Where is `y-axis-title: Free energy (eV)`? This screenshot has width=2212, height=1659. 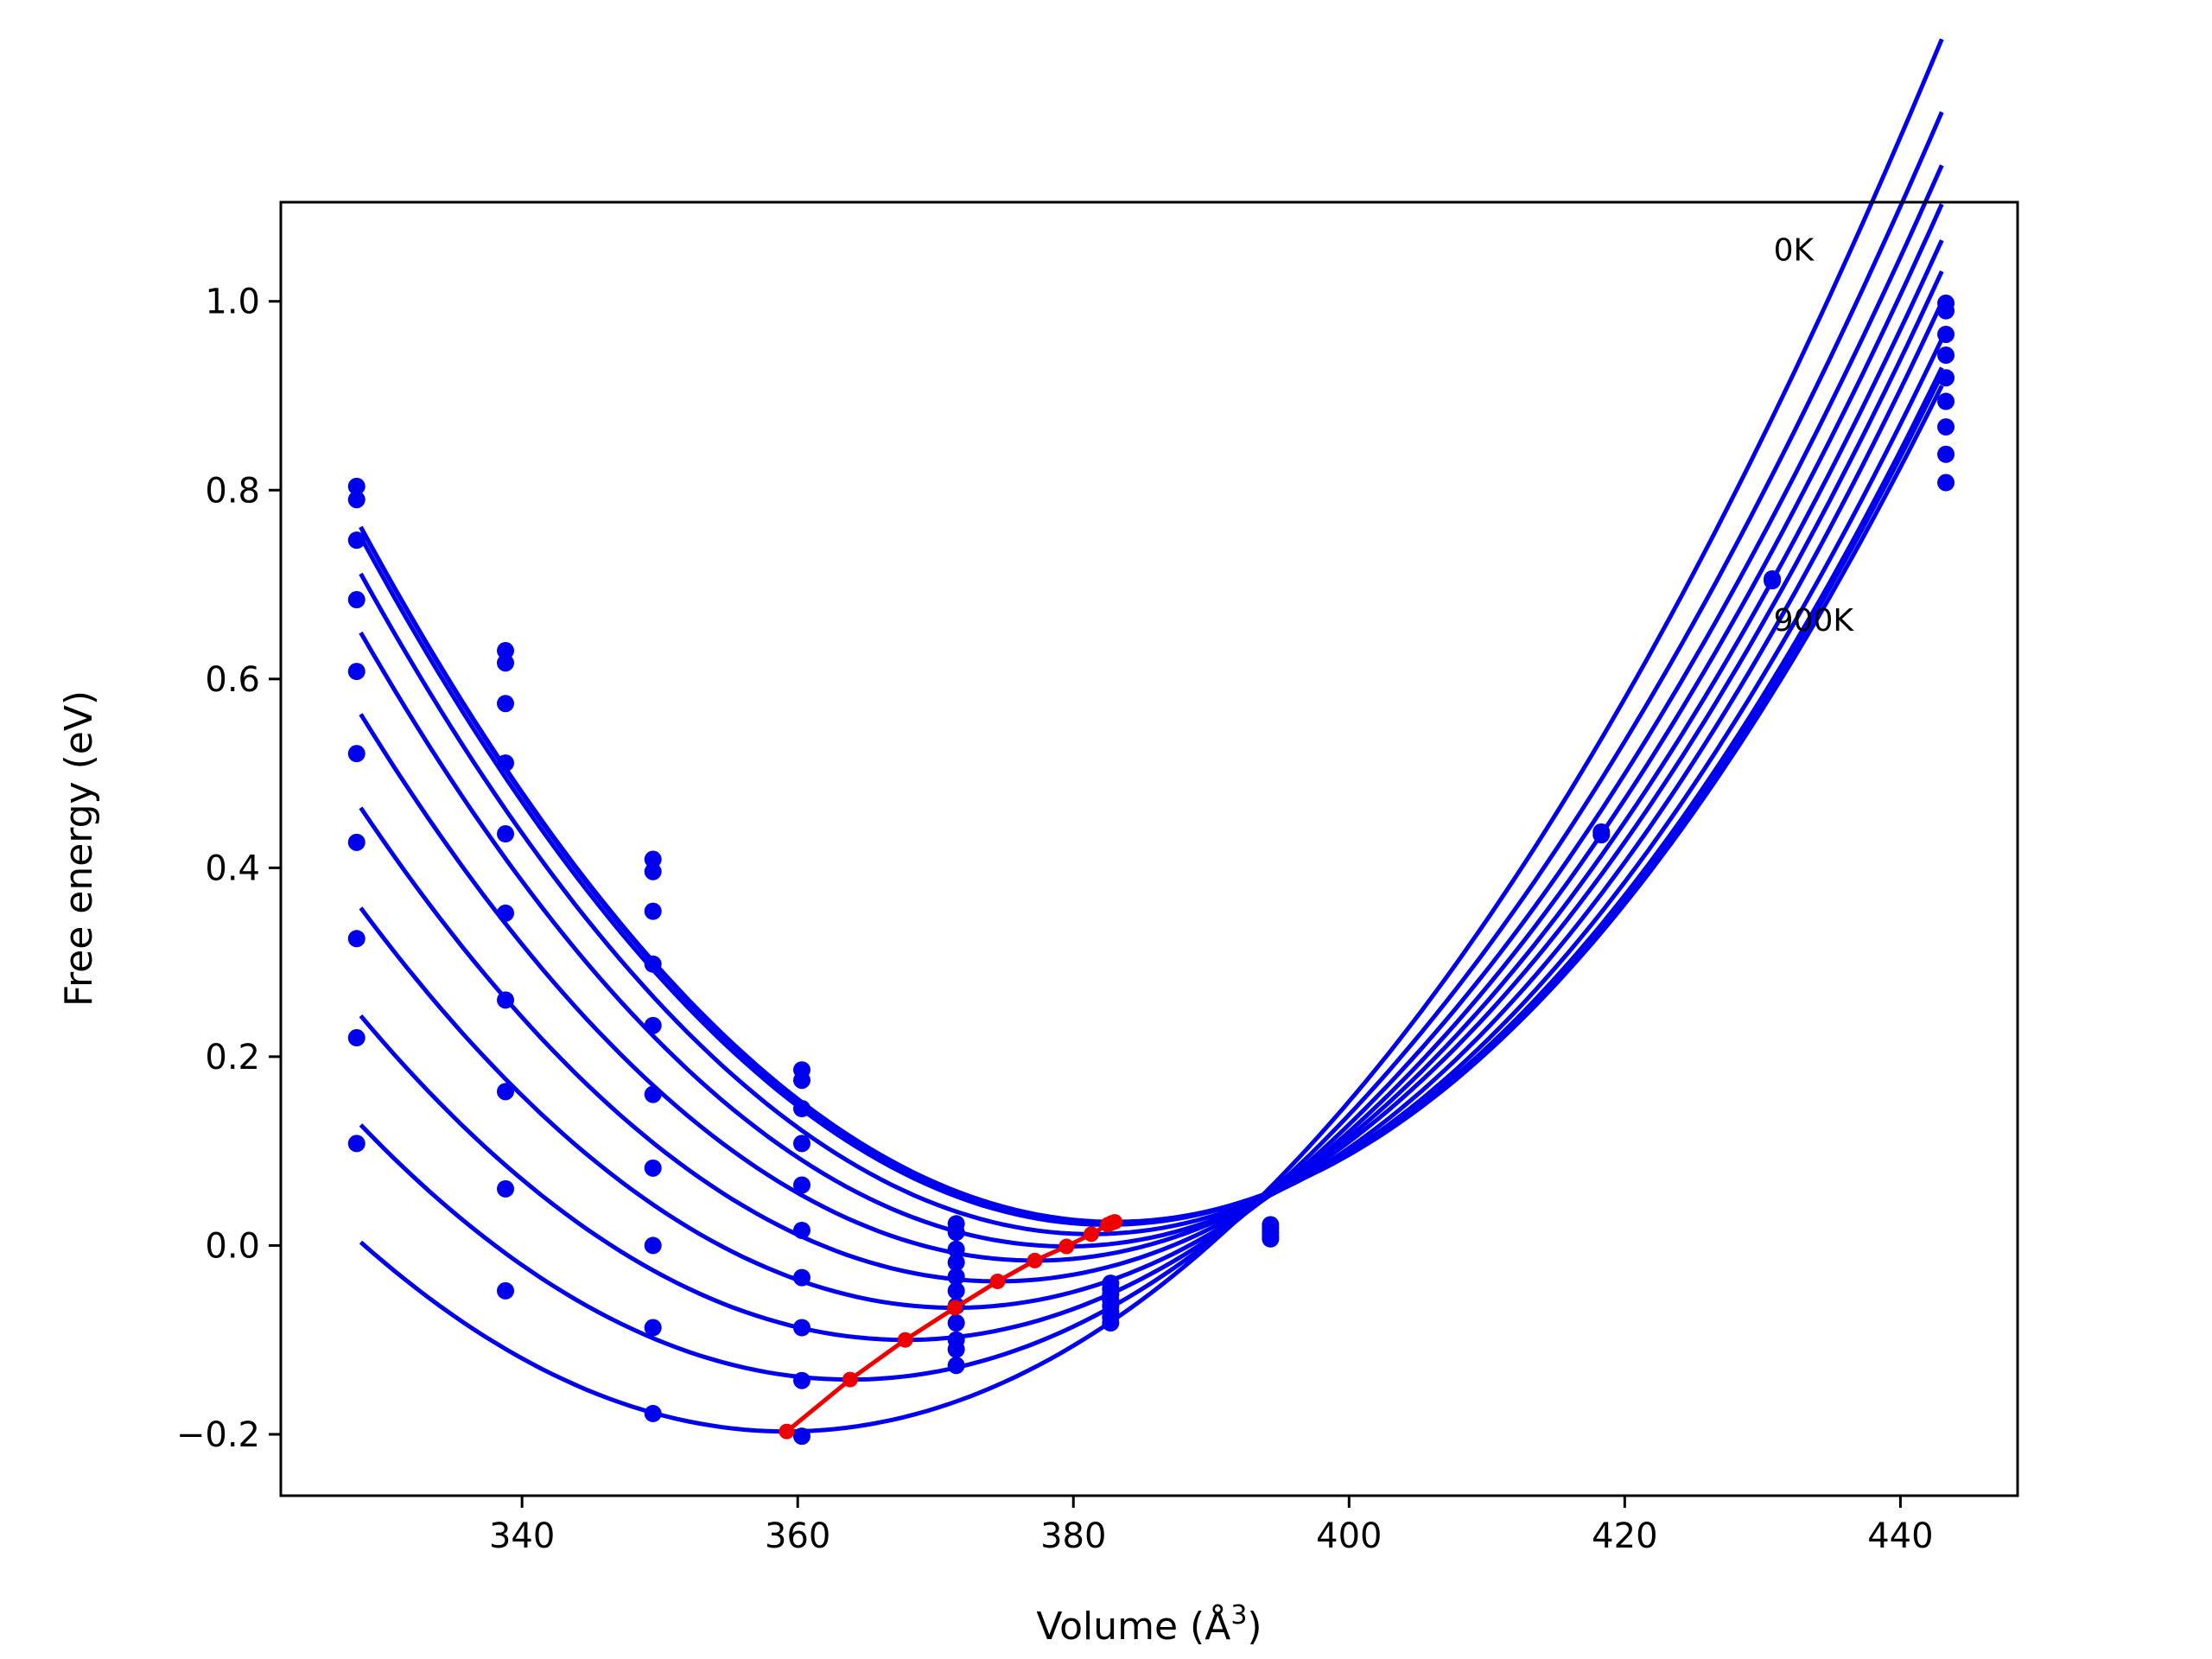
y-axis-title: Free energy (eV) is located at coordinates (79, 848).